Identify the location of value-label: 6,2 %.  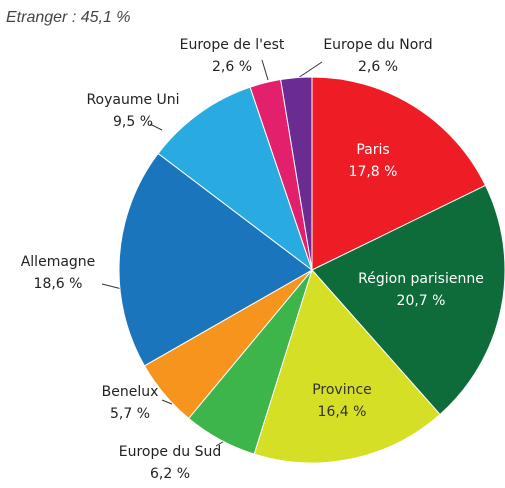
(170, 474).